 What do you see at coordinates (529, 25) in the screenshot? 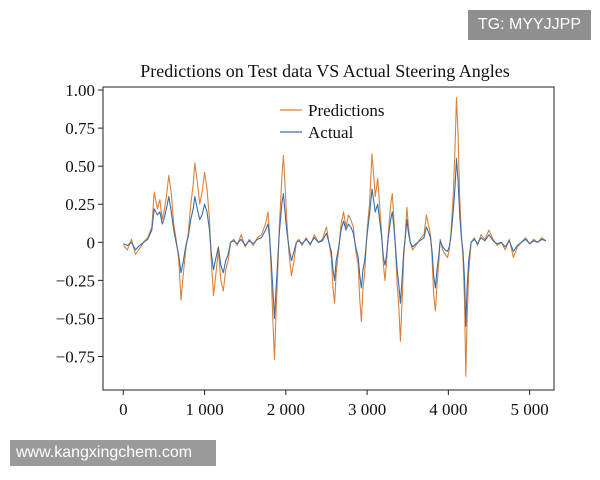
I see `watermark-telegram: TG: MYYJJPP` at bounding box center [529, 25].